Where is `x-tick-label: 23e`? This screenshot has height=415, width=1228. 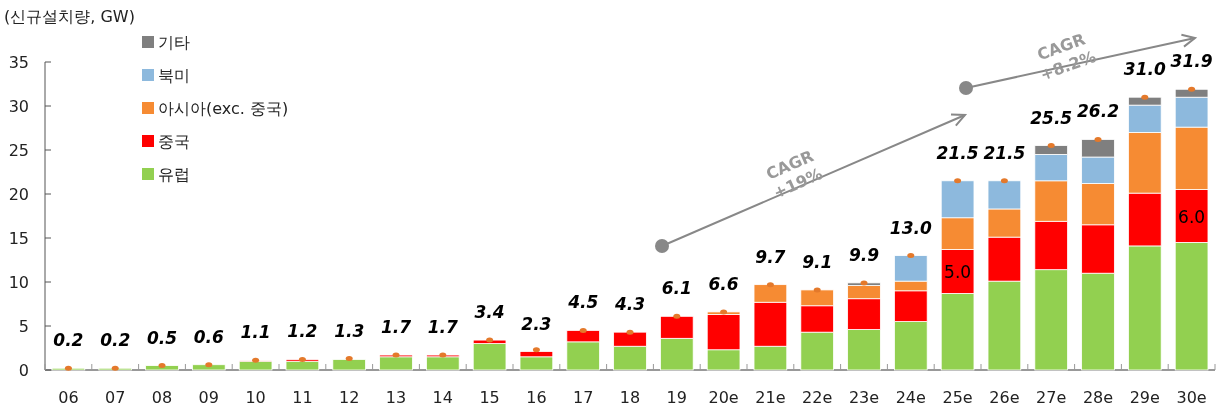 x-tick-label: 23e is located at coordinates (864, 397).